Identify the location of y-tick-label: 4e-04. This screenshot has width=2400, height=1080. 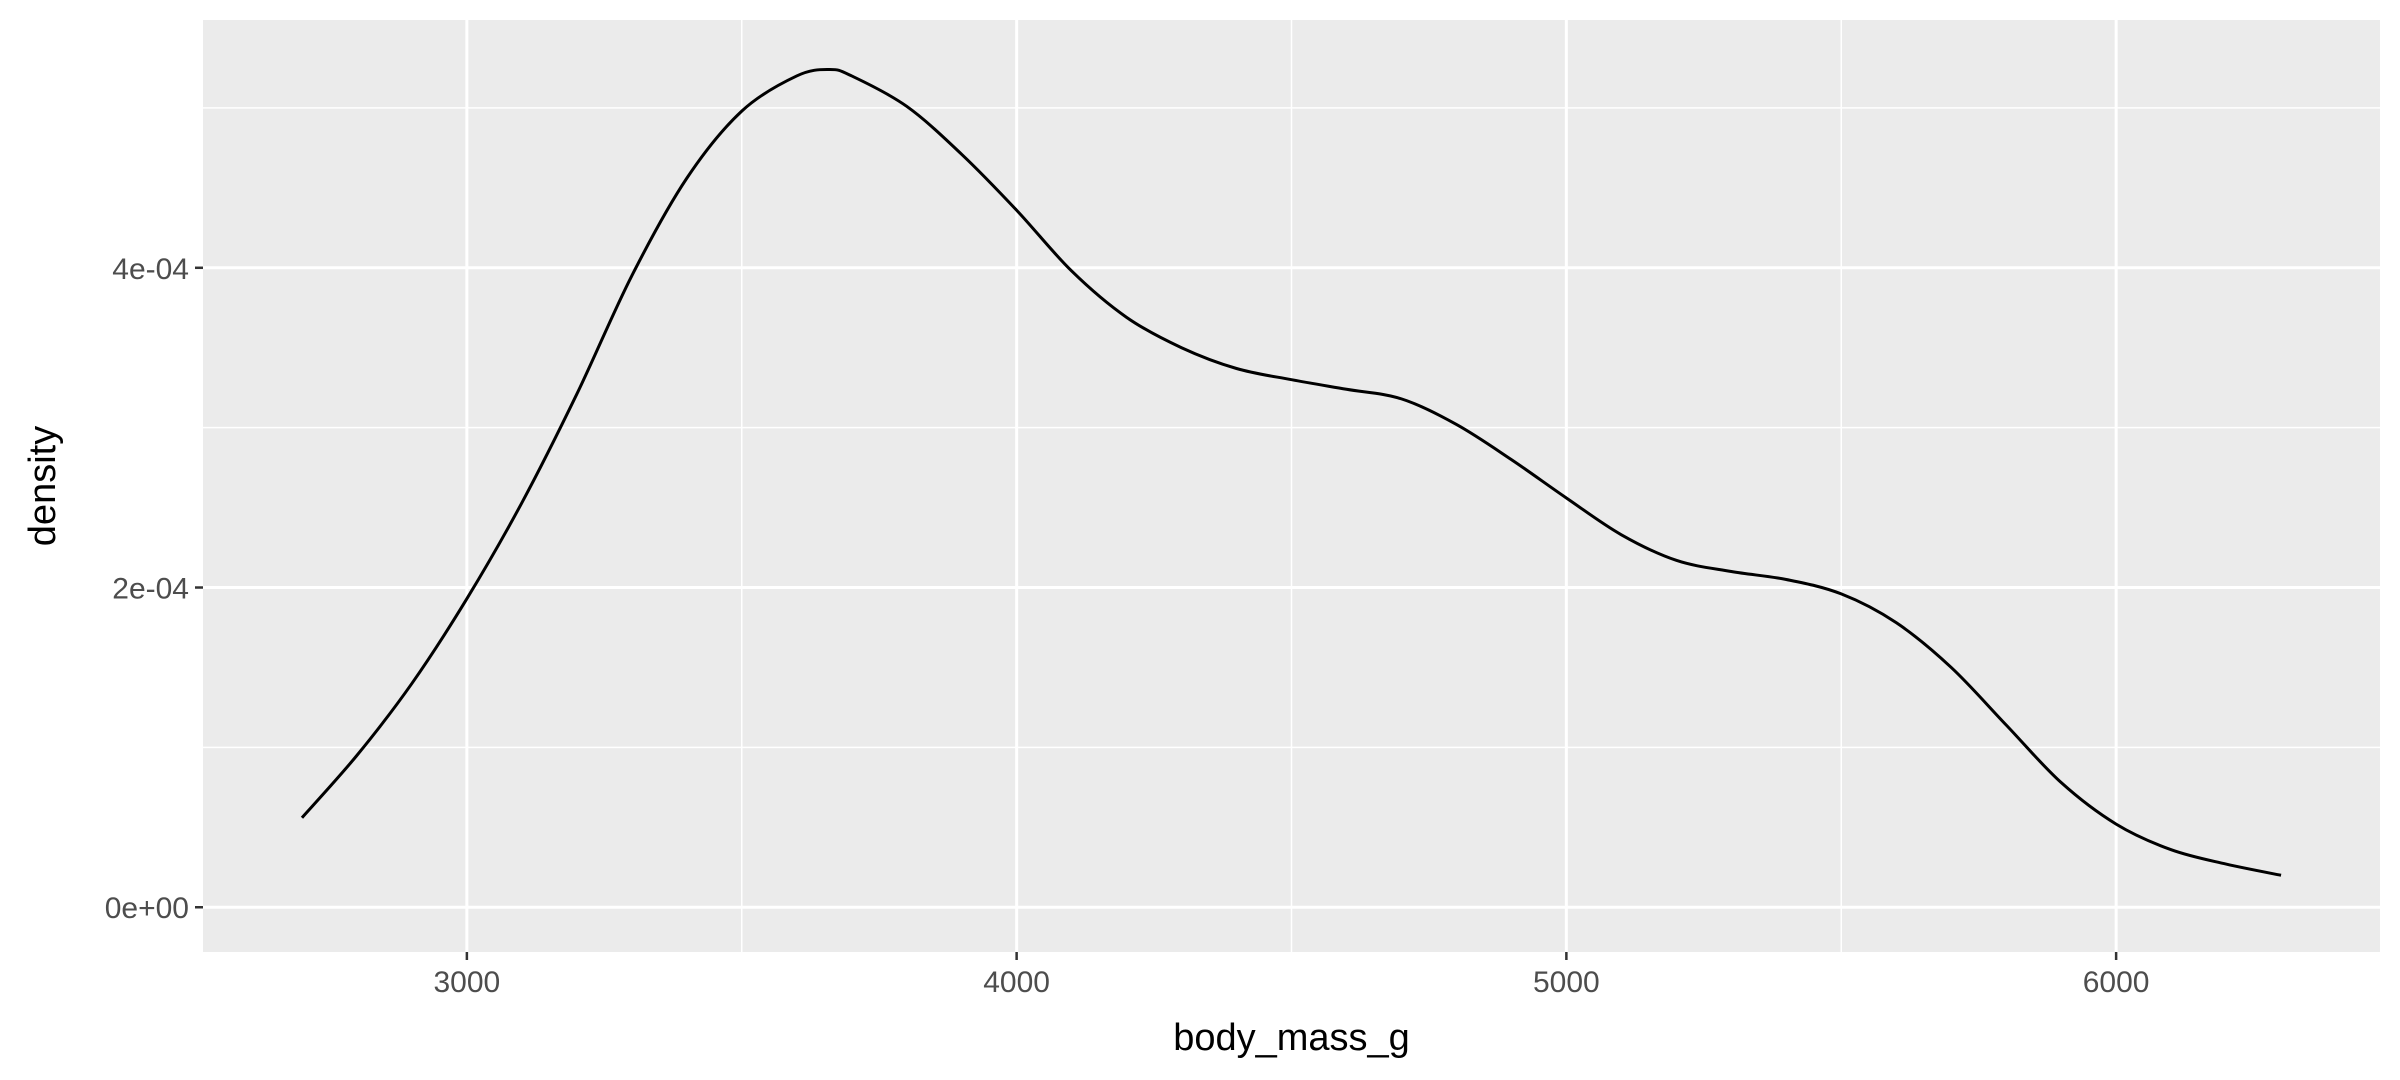
(150, 269).